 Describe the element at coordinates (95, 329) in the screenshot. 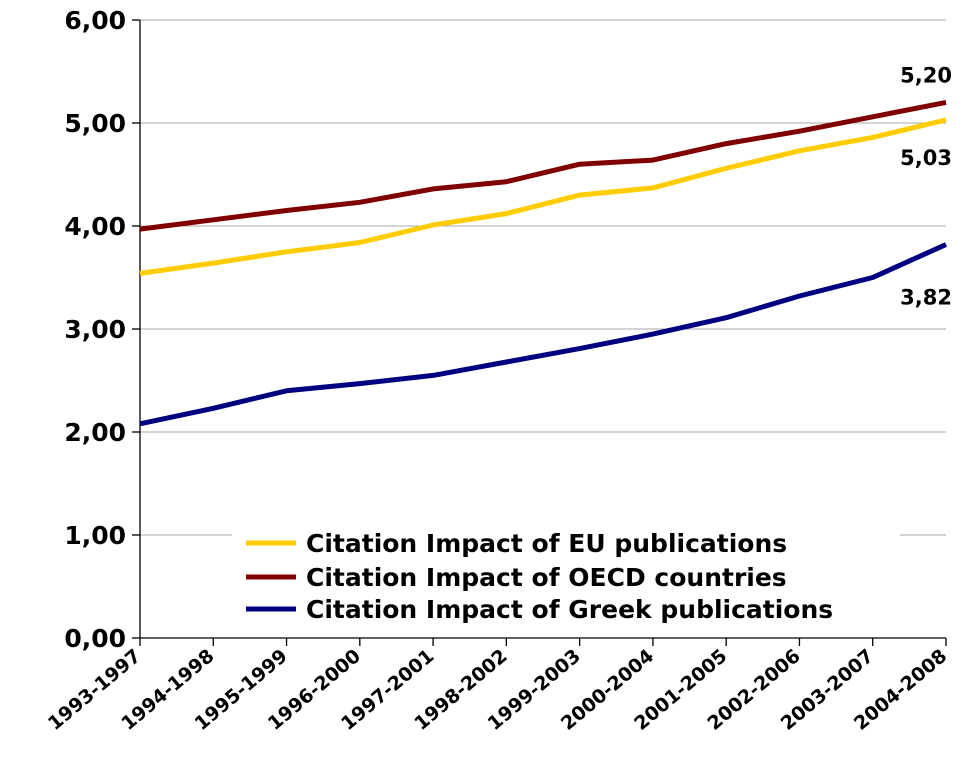

I see `y-tick-label: 3,00` at that location.